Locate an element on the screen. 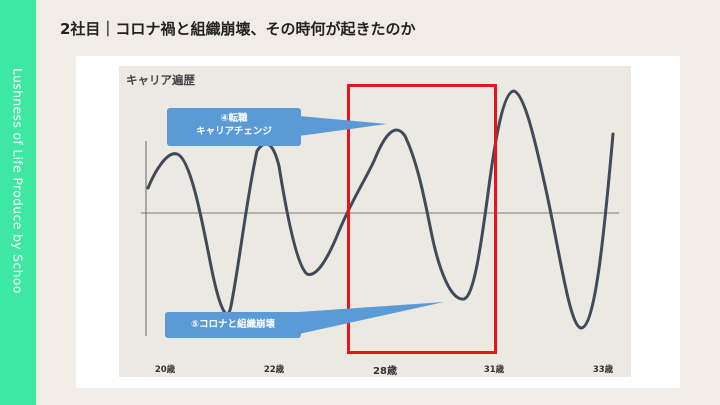 This screenshot has height=405, width=720. callout-career-change: ④転職 キャリアチェンジ is located at coordinates (234, 127).